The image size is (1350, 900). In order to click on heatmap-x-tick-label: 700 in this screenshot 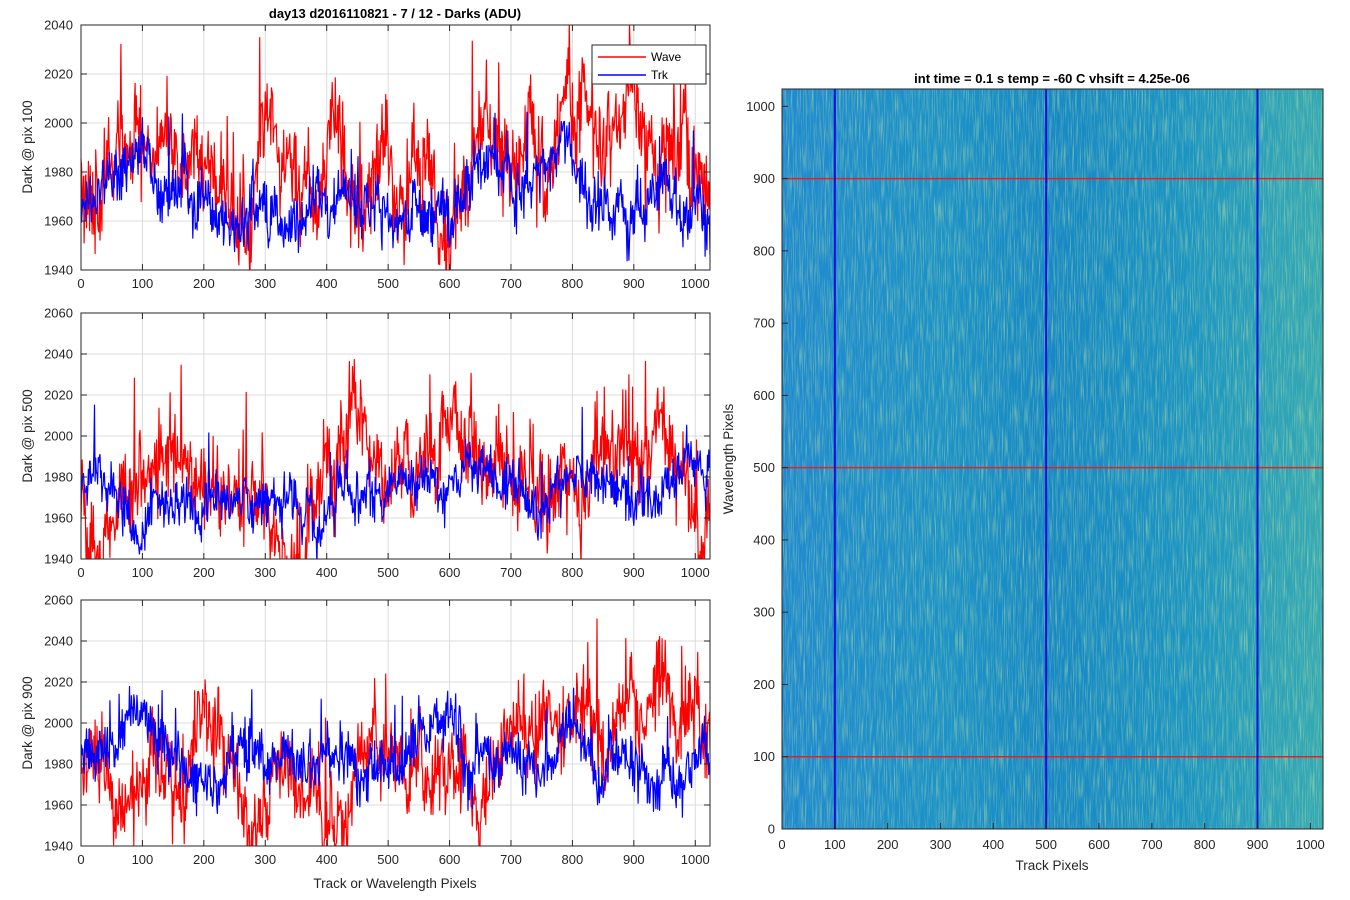, I will do `click(1152, 844)`.